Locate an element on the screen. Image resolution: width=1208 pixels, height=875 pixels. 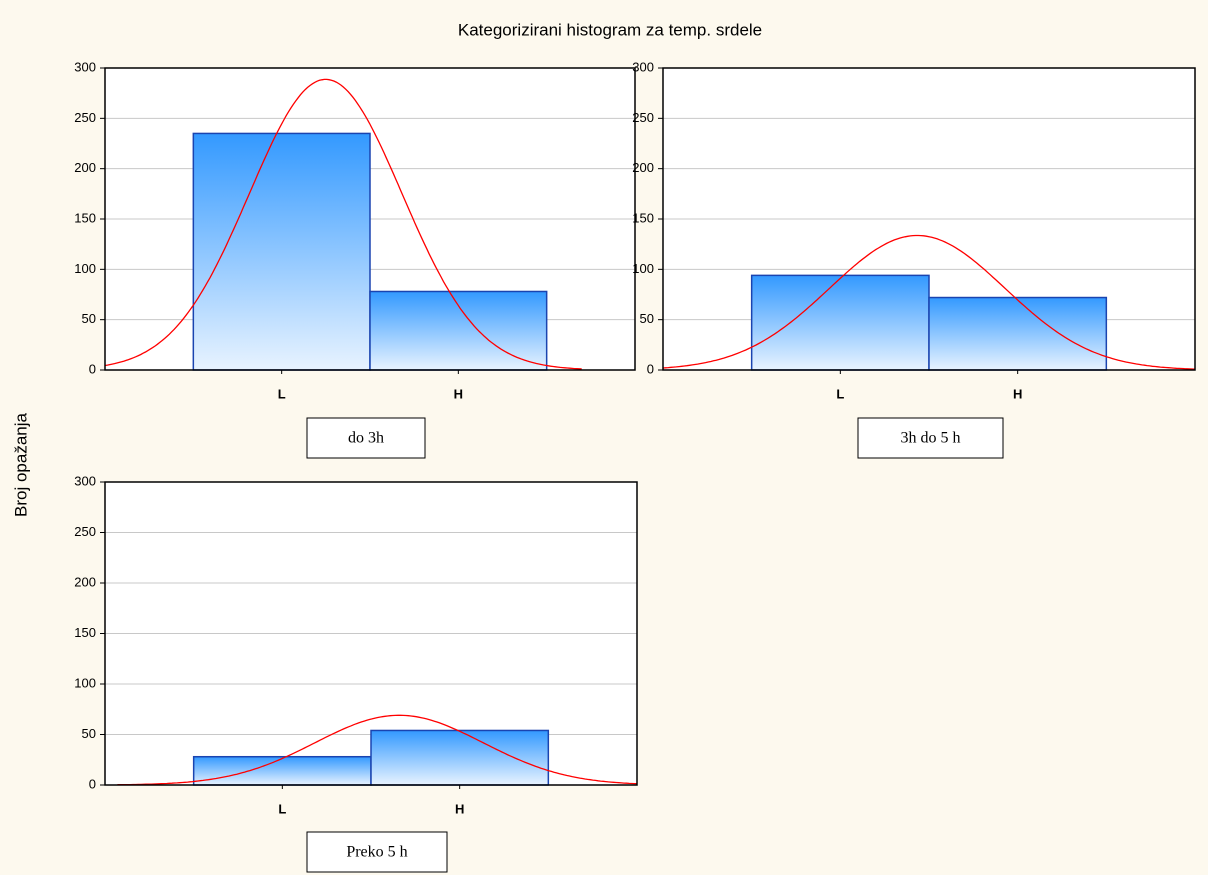
panel-label: 3h do 5 h is located at coordinates (931, 438).